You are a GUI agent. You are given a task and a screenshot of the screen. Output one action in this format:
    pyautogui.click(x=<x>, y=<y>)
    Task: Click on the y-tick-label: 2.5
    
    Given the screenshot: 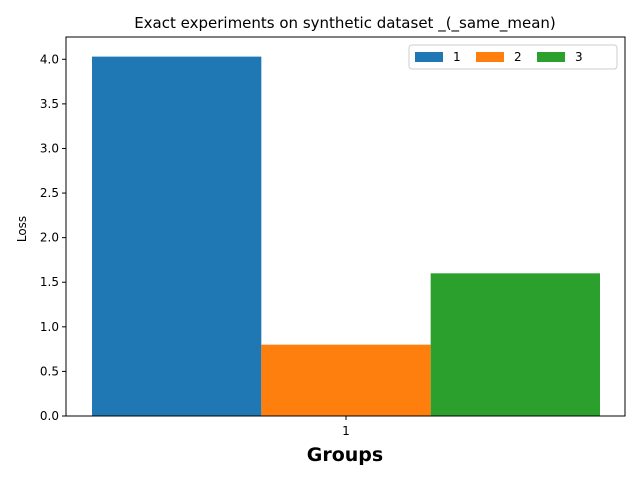 What is the action you would take?
    pyautogui.click(x=49, y=193)
    